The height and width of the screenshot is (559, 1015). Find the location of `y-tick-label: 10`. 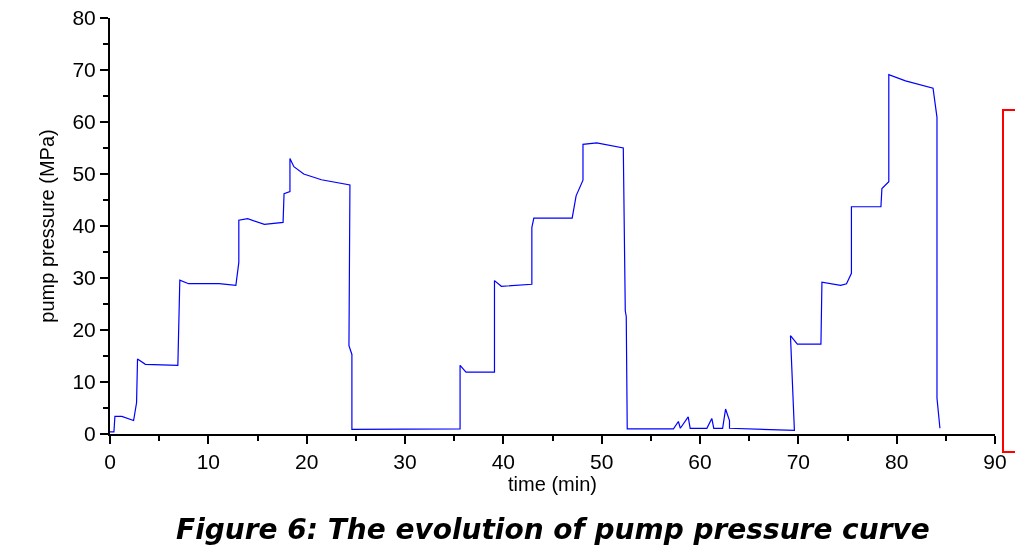

y-tick-label: 10 is located at coordinates (84, 382).